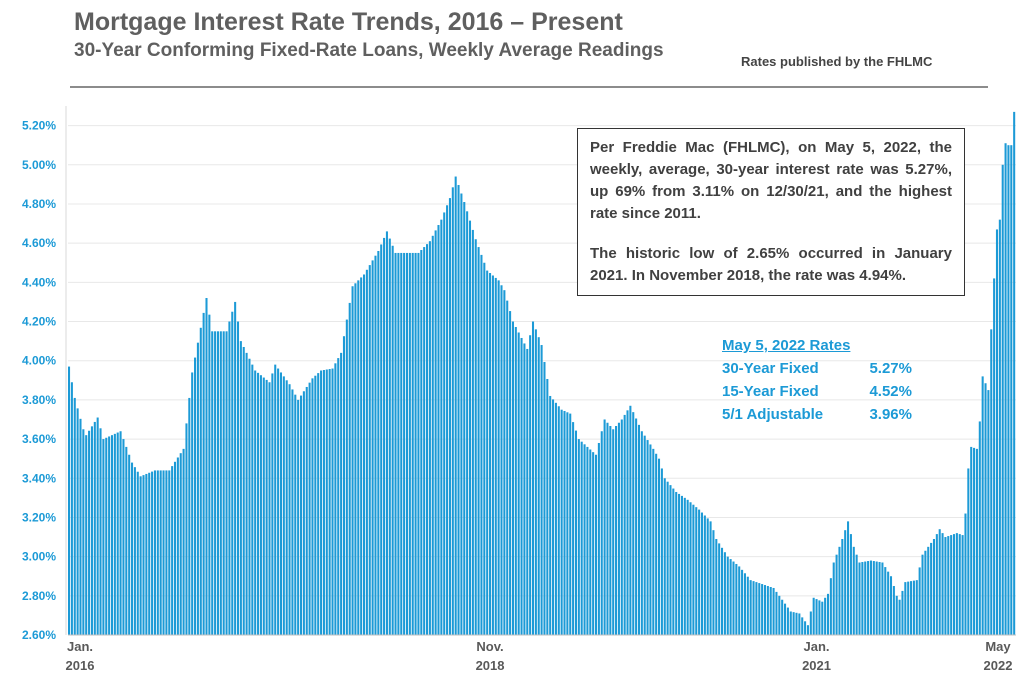 The width and height of the screenshot is (1024, 685). Describe the element at coordinates (998, 646) in the screenshot. I see `x-tick-label: May` at that location.